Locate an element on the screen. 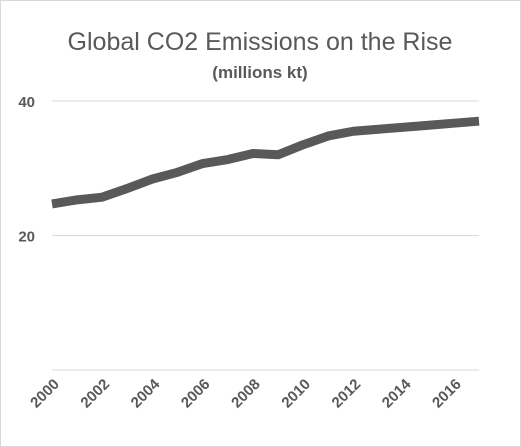  x-axis-ticks: 2000 2002 2004 2006 2008 2010 2012 2014 2016 is located at coordinates (246, 393).